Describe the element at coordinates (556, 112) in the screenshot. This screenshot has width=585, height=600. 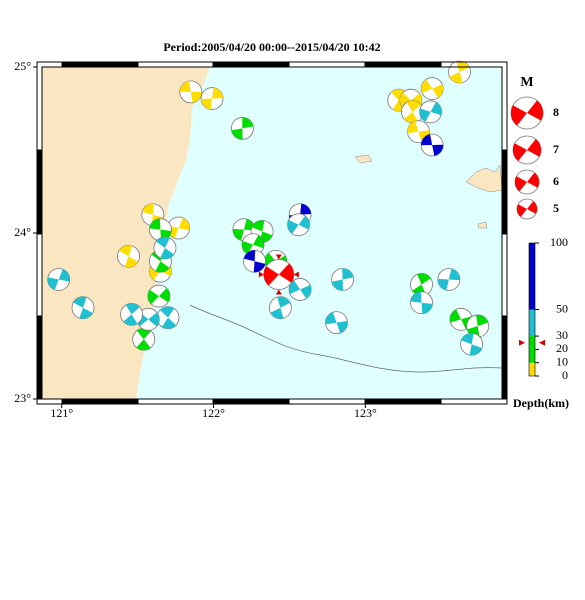
I see `legend-label: 8` at that location.